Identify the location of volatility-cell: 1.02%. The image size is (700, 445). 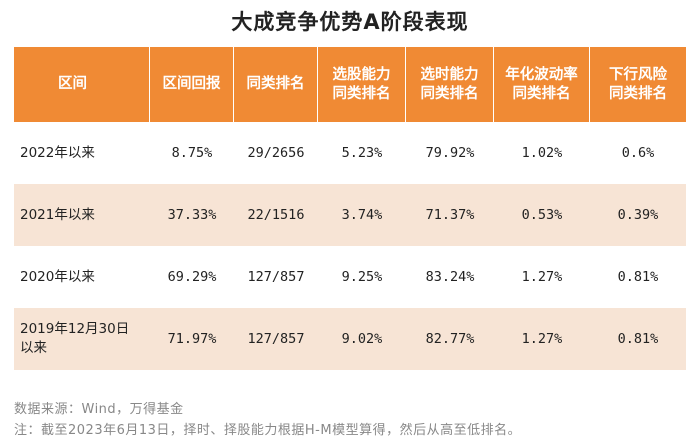
(542, 153).